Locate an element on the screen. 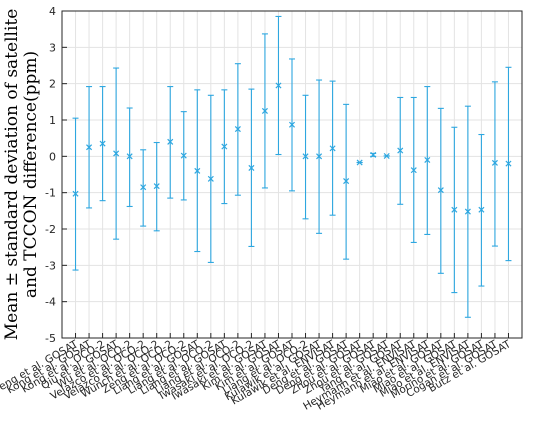 The height and width of the screenshot is (443, 550). y-tick-labels: -5 -4 -3 -2 -1 0 1 2 3 4 is located at coordinates (50, 175).